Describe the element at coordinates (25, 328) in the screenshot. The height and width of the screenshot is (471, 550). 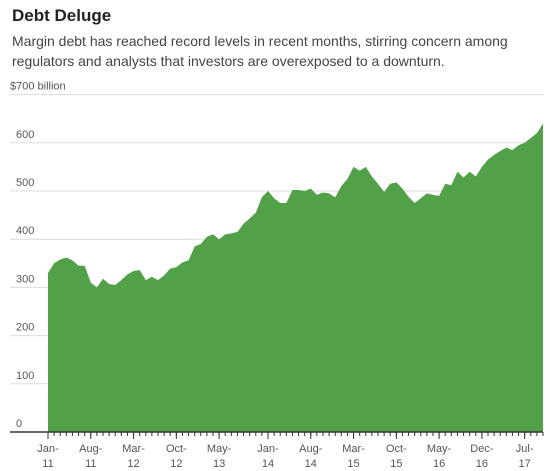
I see `y-tick-label: 200` at that location.